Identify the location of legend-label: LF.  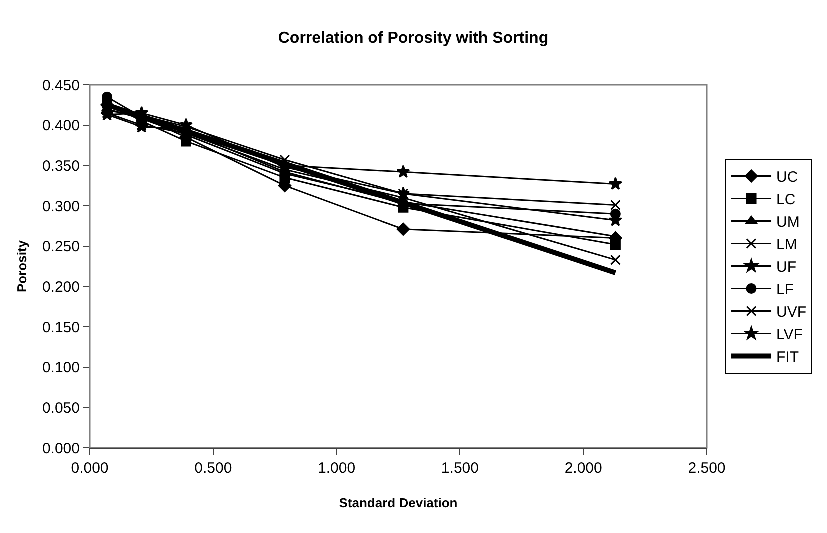
(785, 290).